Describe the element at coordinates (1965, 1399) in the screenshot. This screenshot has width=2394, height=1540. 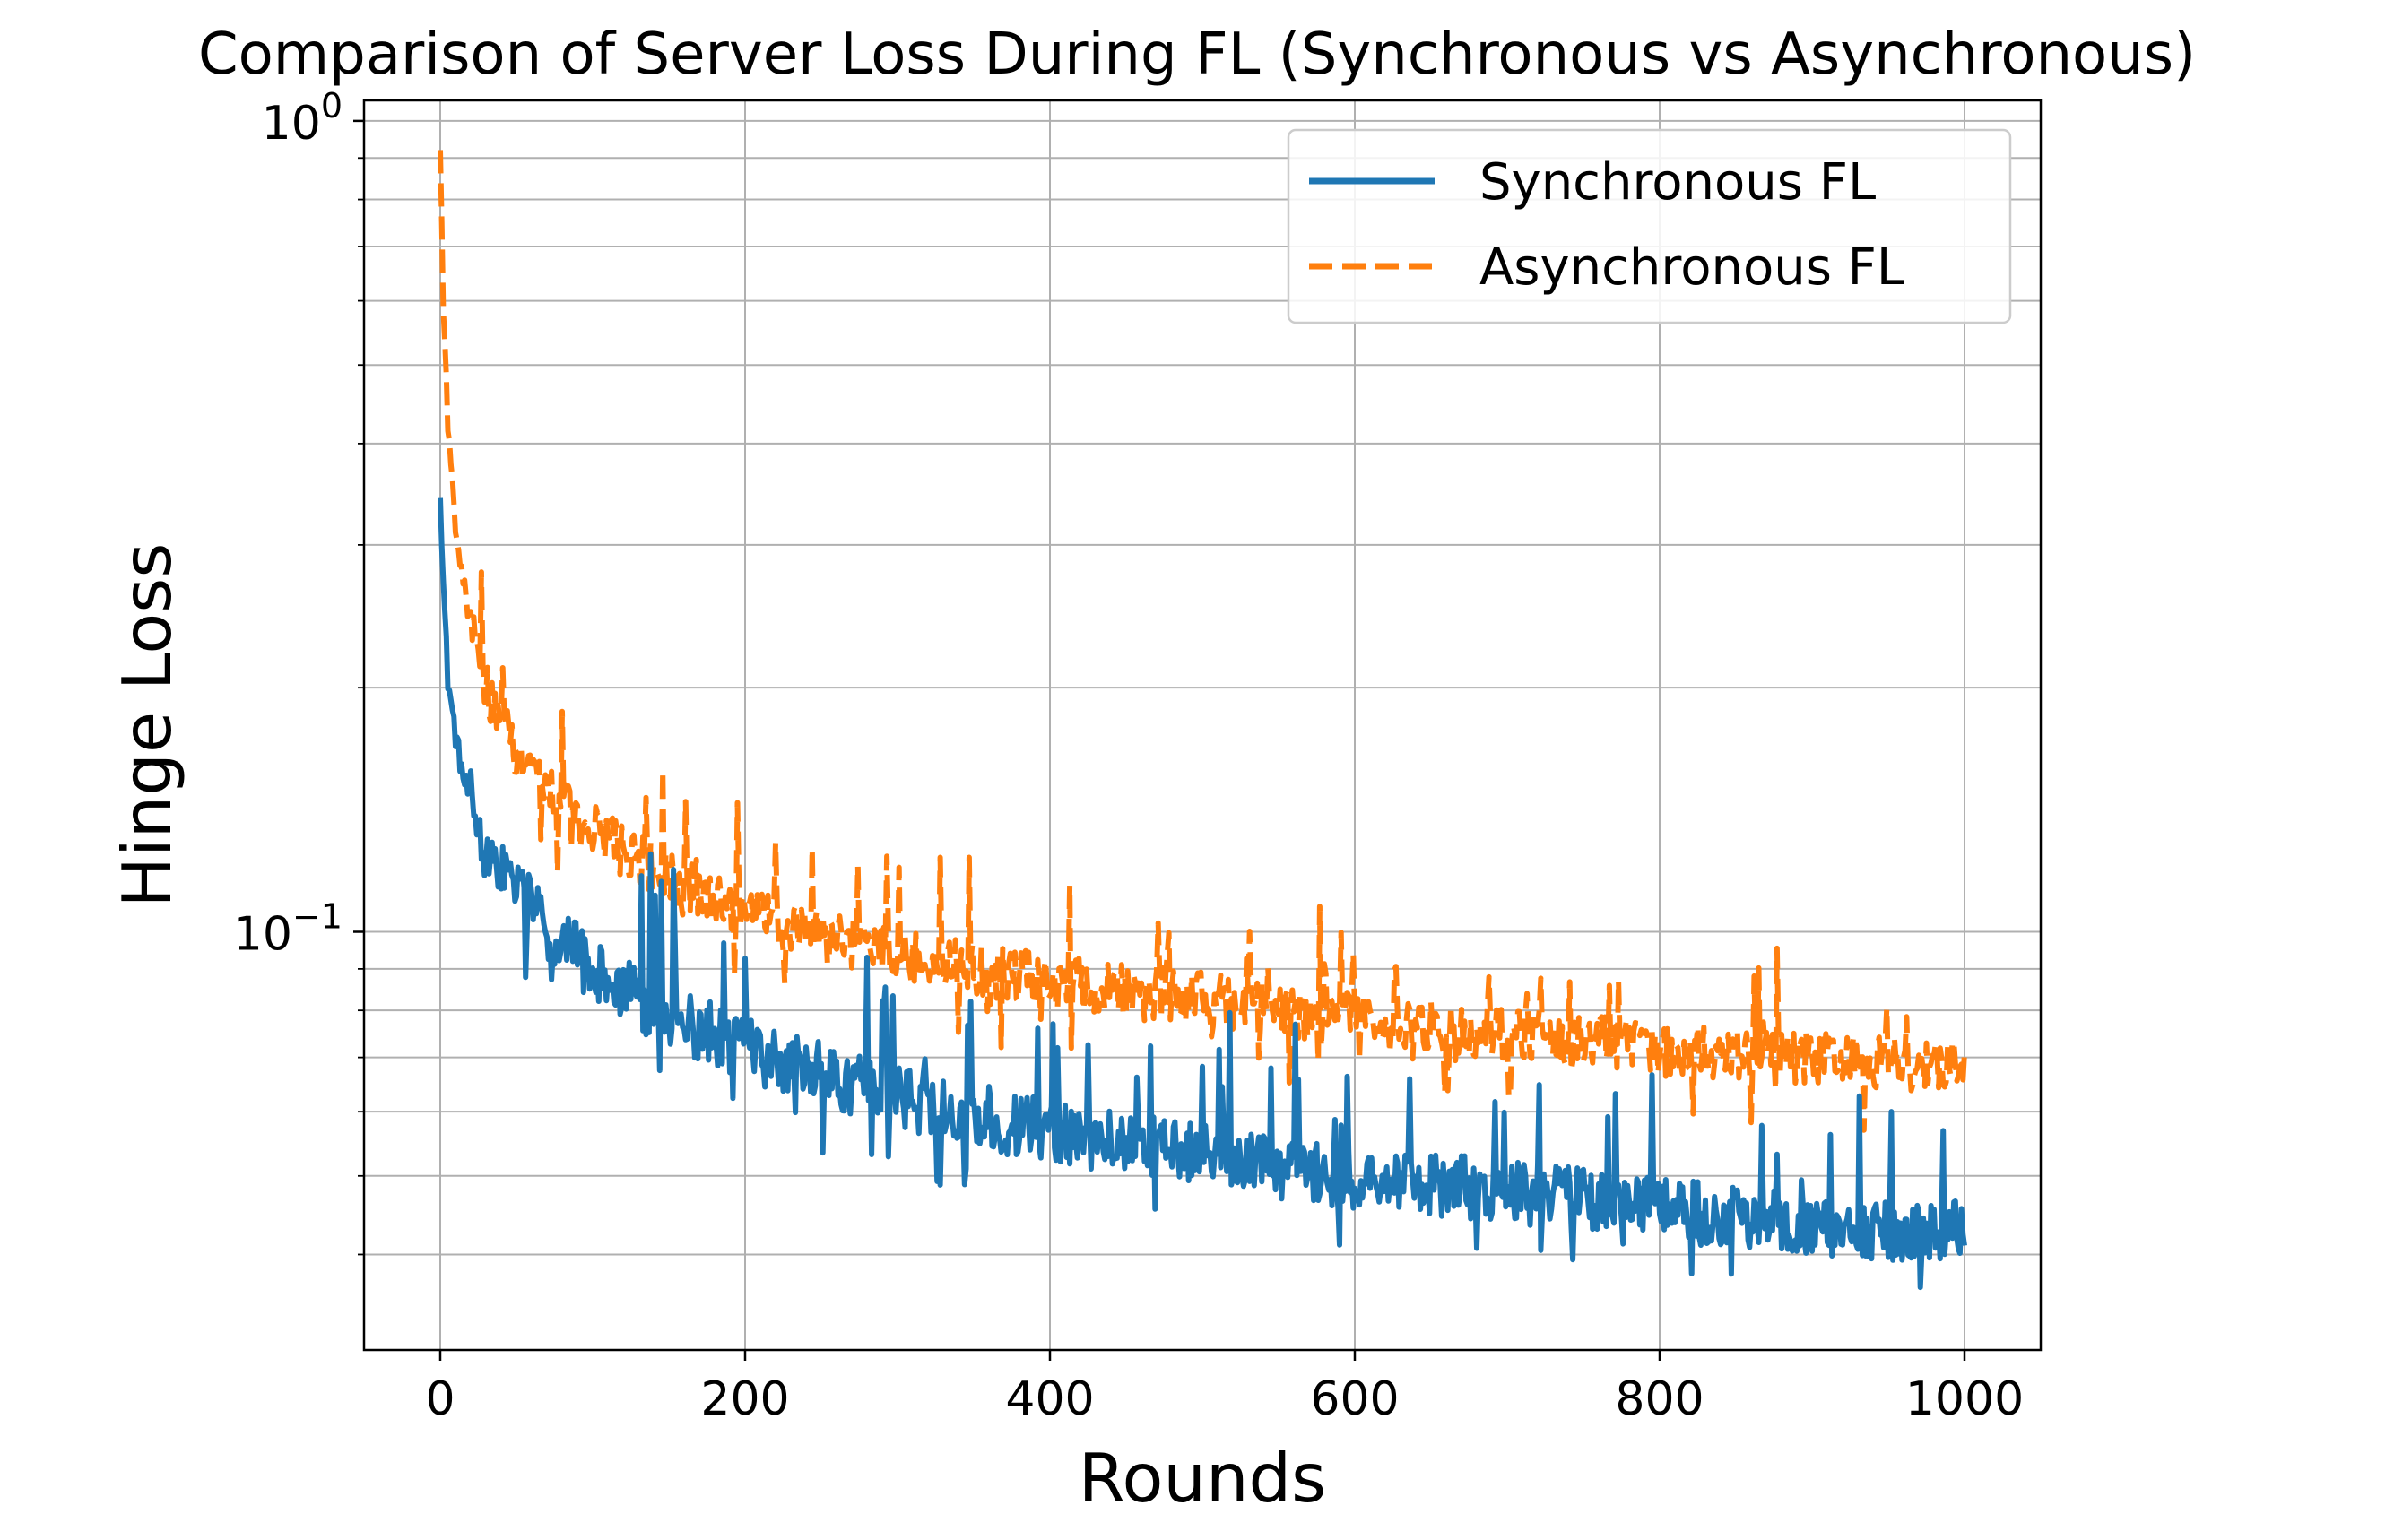
I see `x-tick-label: 1000` at that location.